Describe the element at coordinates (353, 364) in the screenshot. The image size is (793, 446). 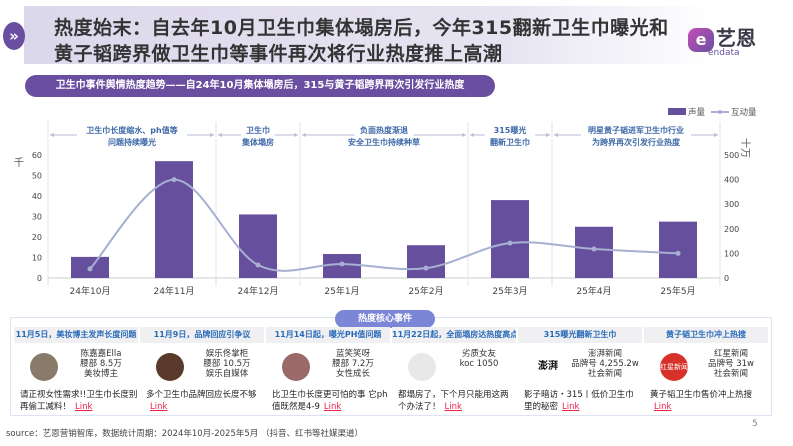
I see `account-stat: 腰部 7.2万` at that location.